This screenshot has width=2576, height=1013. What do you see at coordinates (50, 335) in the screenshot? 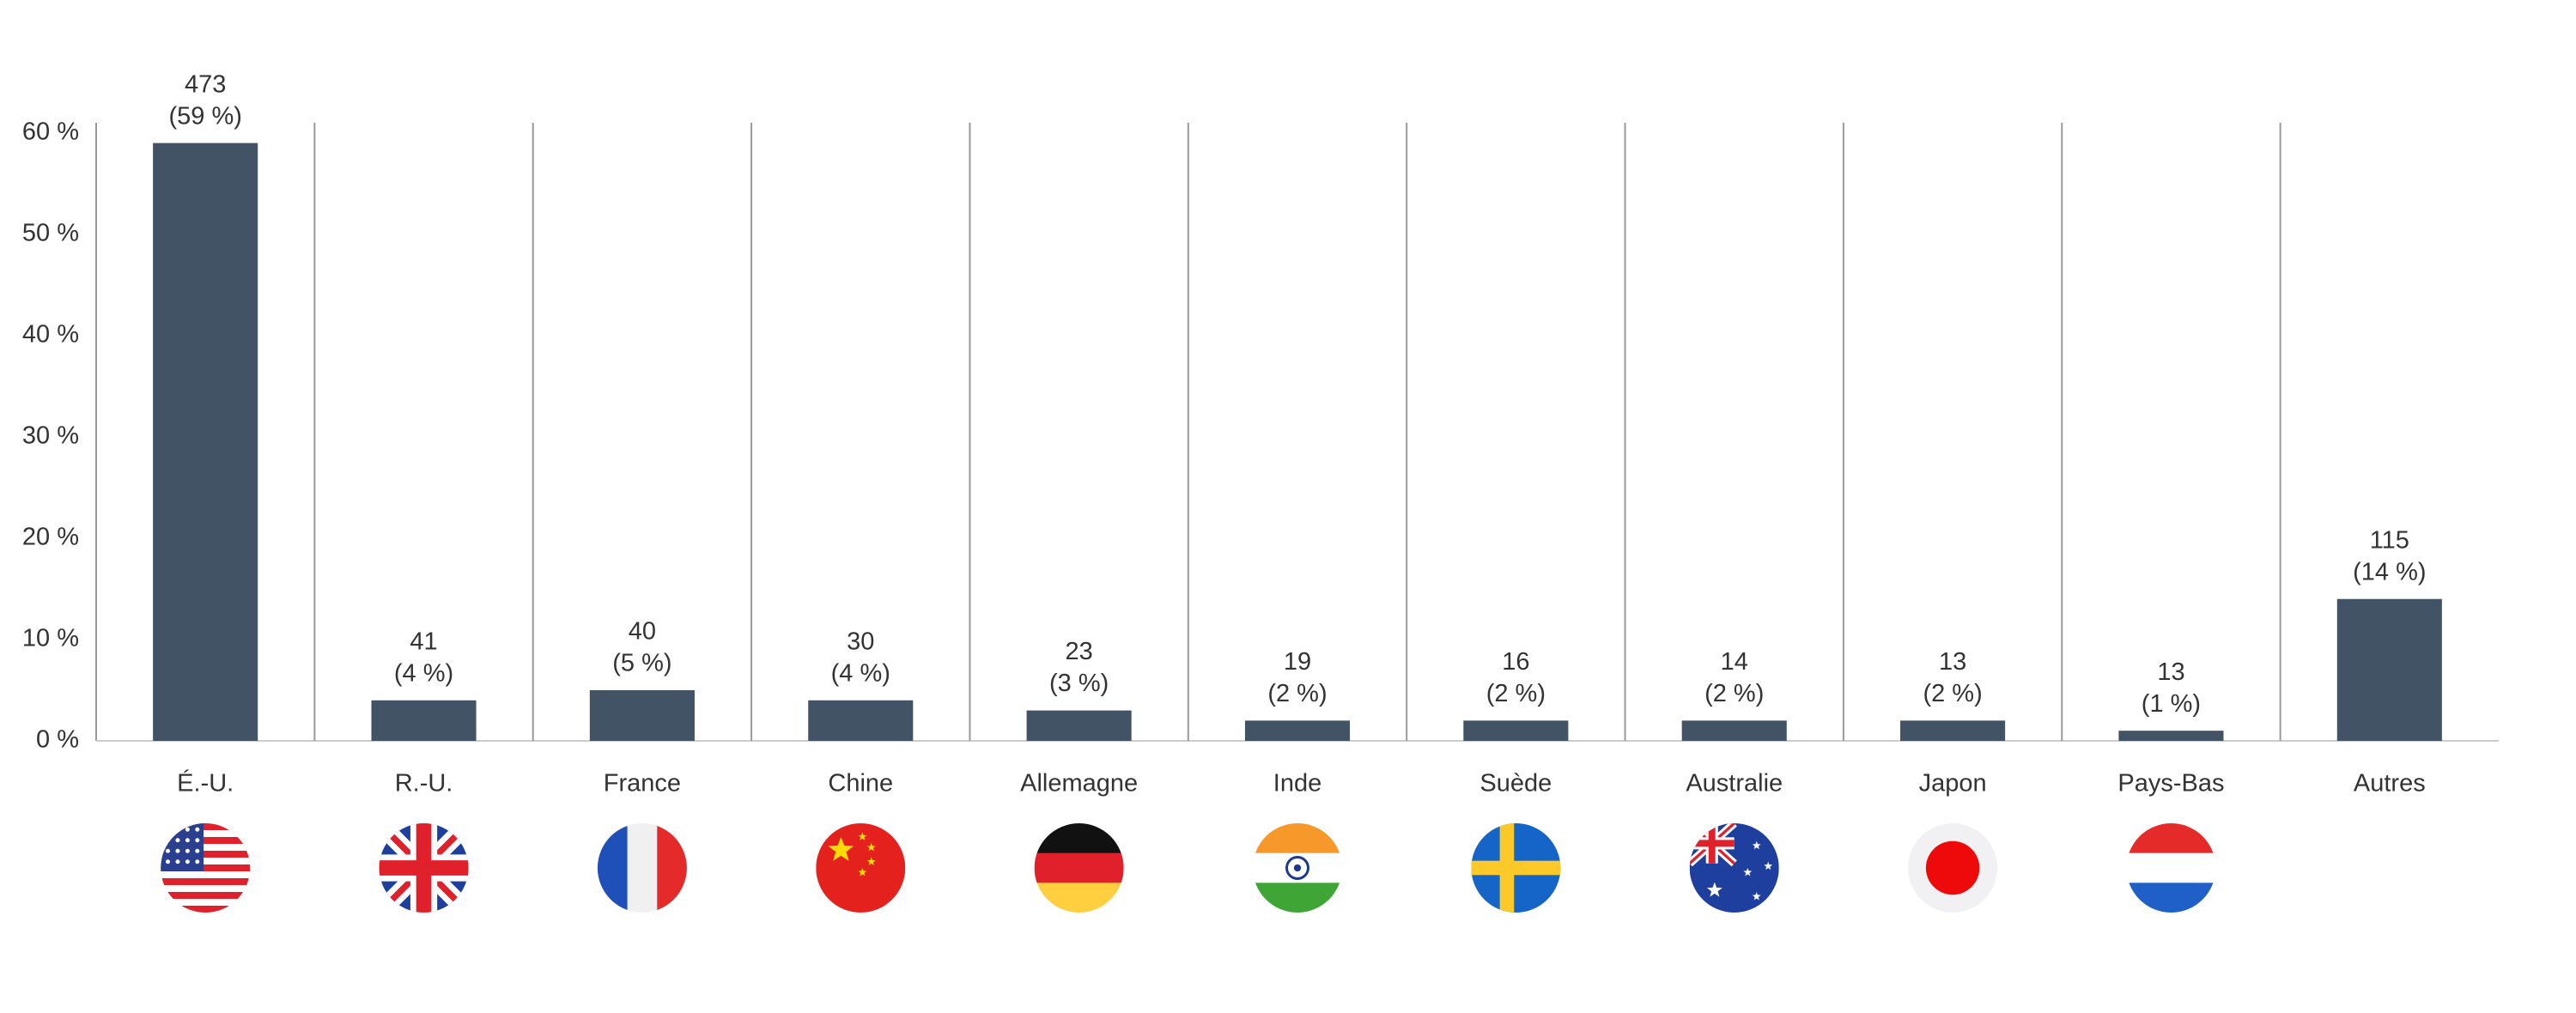
I see `y-tick-label: 40 %` at bounding box center [50, 335].